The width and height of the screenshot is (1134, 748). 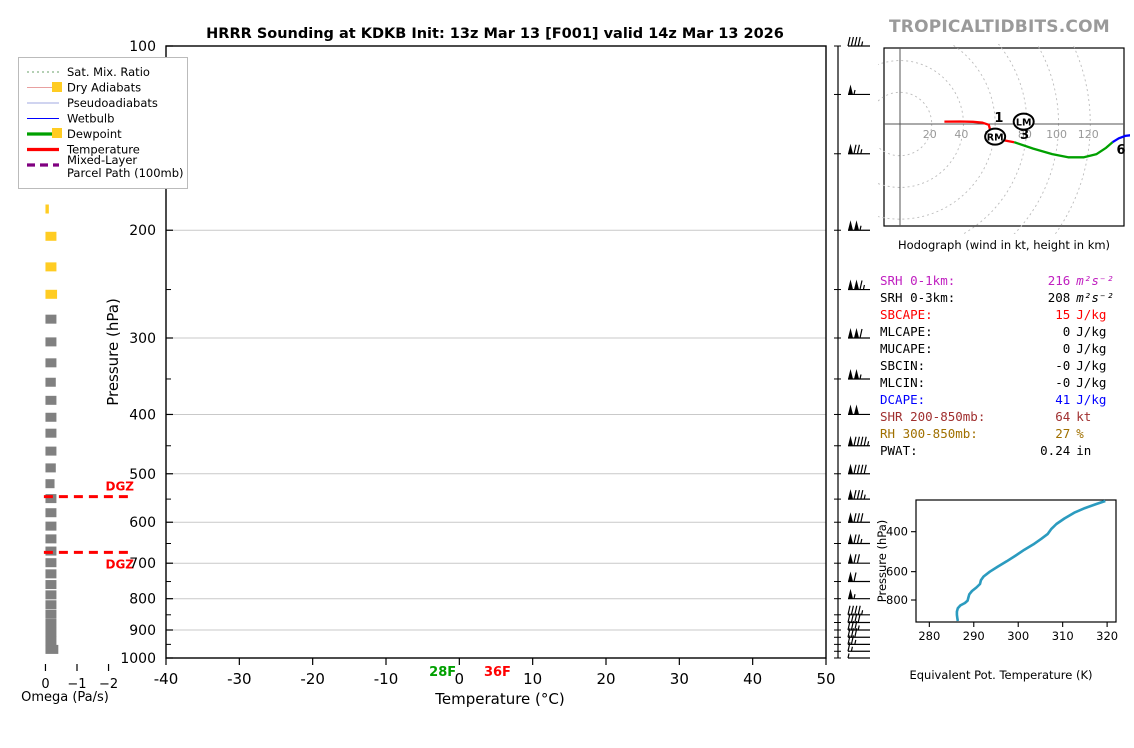 What do you see at coordinates (500, 699) in the screenshot?
I see `skewt-xaxis-label: Temperature (°C)` at bounding box center [500, 699].